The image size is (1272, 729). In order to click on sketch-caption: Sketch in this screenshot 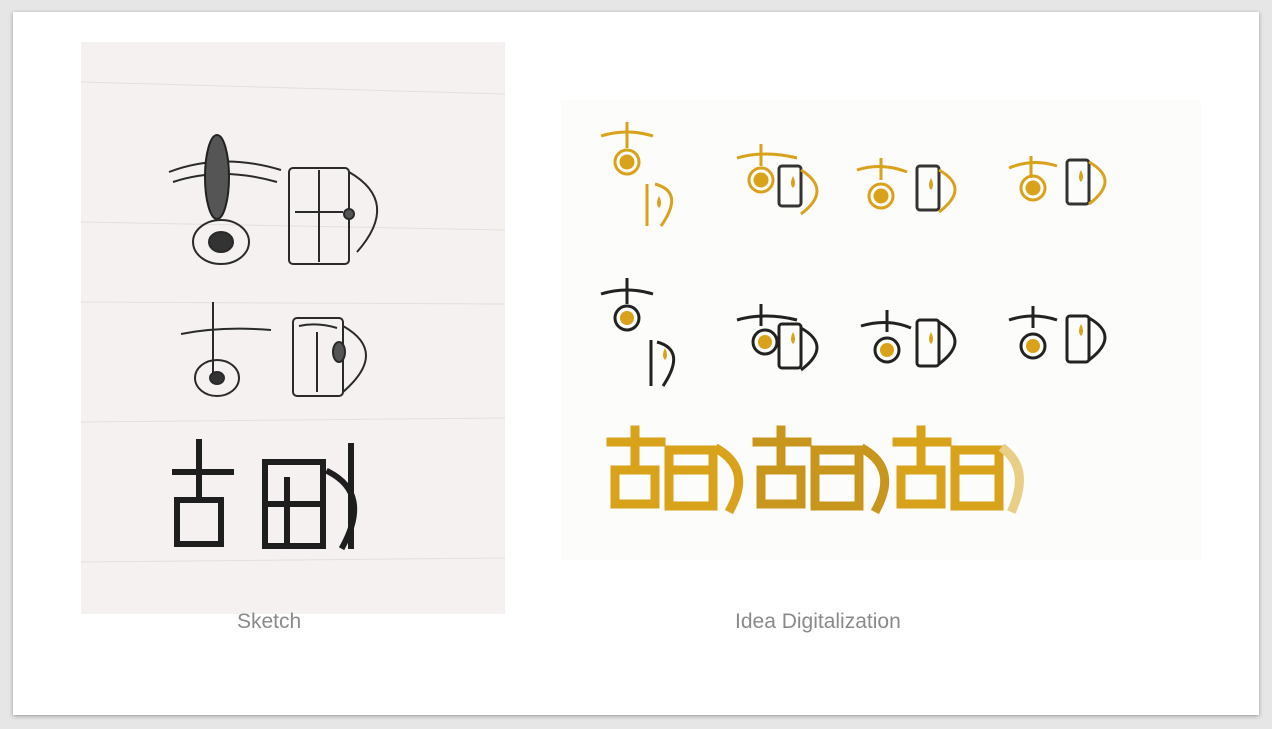, I will do `click(269, 621)`.